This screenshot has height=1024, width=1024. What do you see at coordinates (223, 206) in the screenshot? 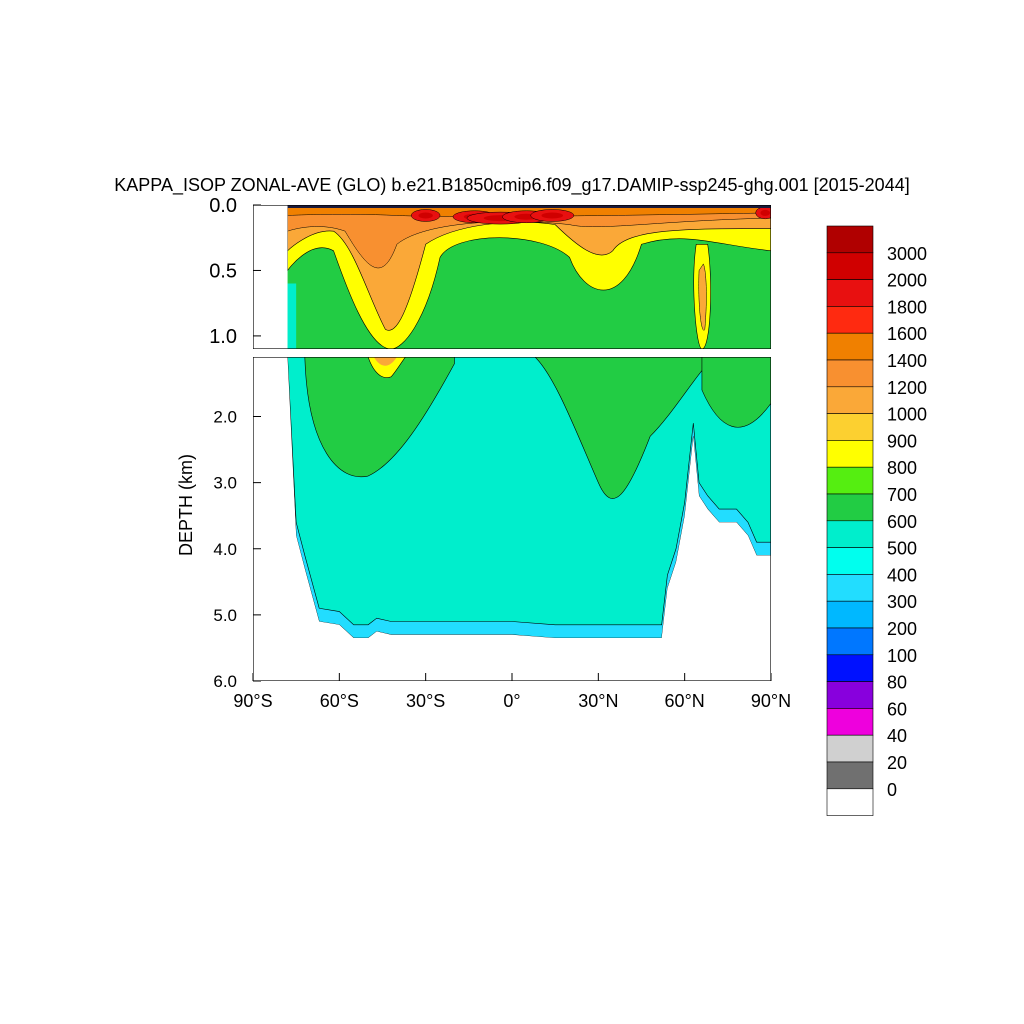
I see `y-tick-label-upper: 0.0` at bounding box center [223, 206].